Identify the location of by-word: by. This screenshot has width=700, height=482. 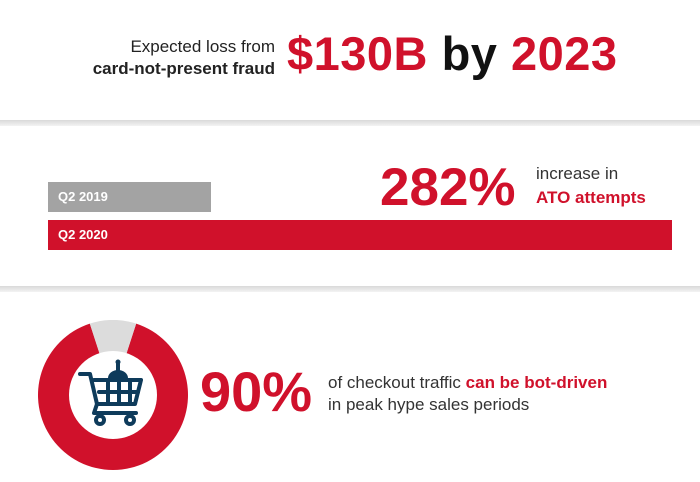
(469, 53).